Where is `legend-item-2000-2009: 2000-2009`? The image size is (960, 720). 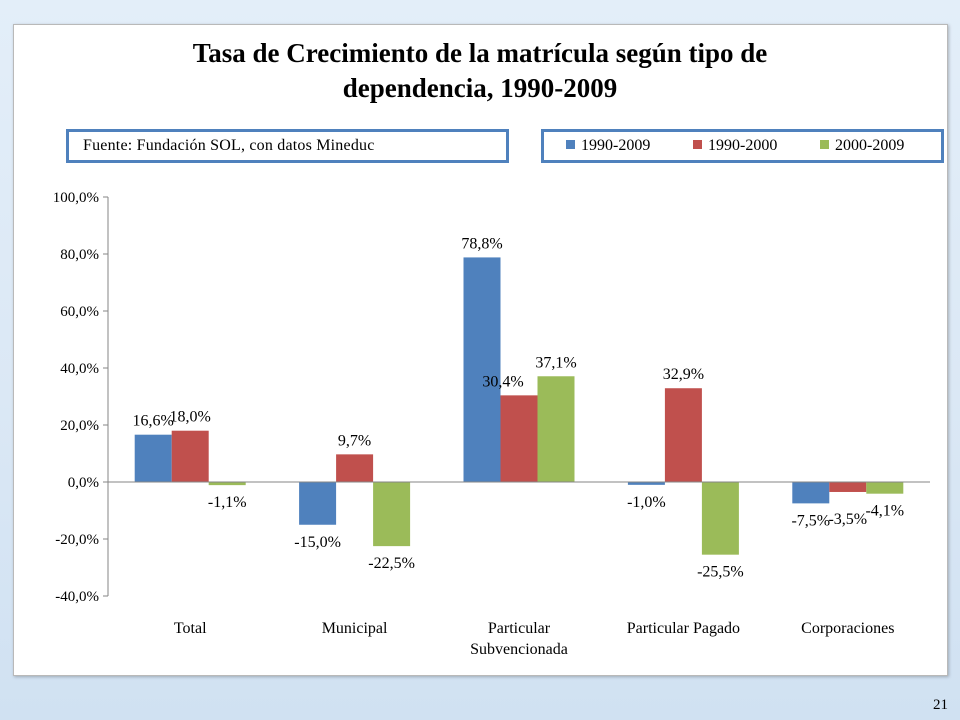 legend-item-2000-2009: 2000-2009 is located at coordinates (862, 146).